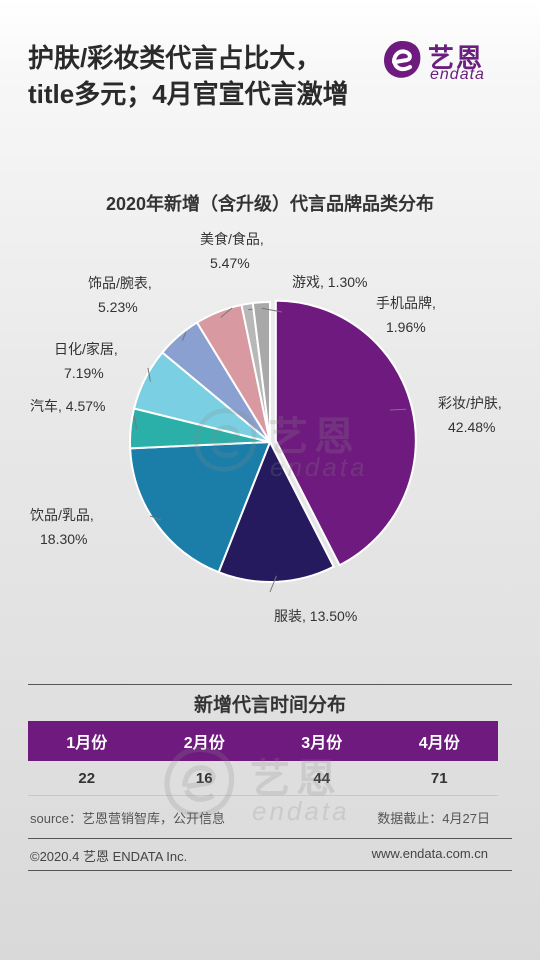 Image resolution: width=540 pixels, height=960 pixels. I want to click on table-header: 1月份 2月份 3月份 4月份, so click(263, 741).